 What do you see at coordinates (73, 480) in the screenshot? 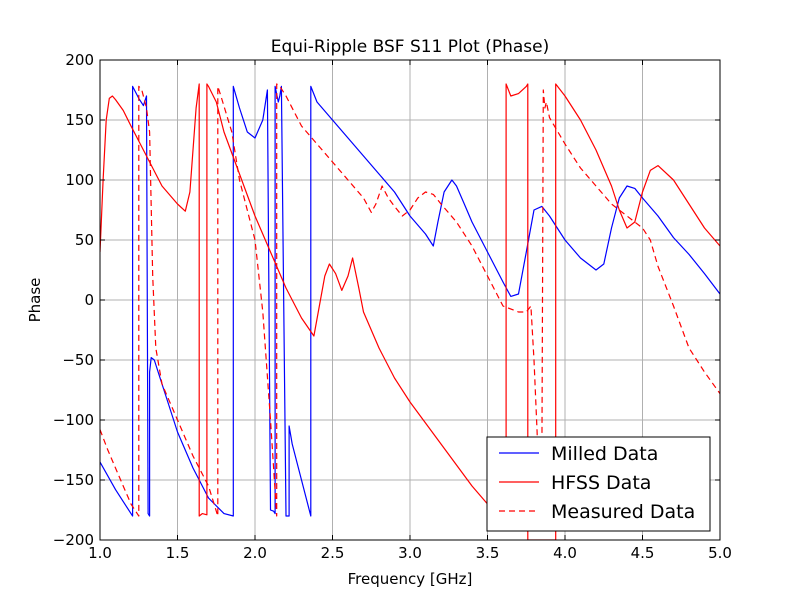
I see `y-tick-label: −150` at bounding box center [73, 480].